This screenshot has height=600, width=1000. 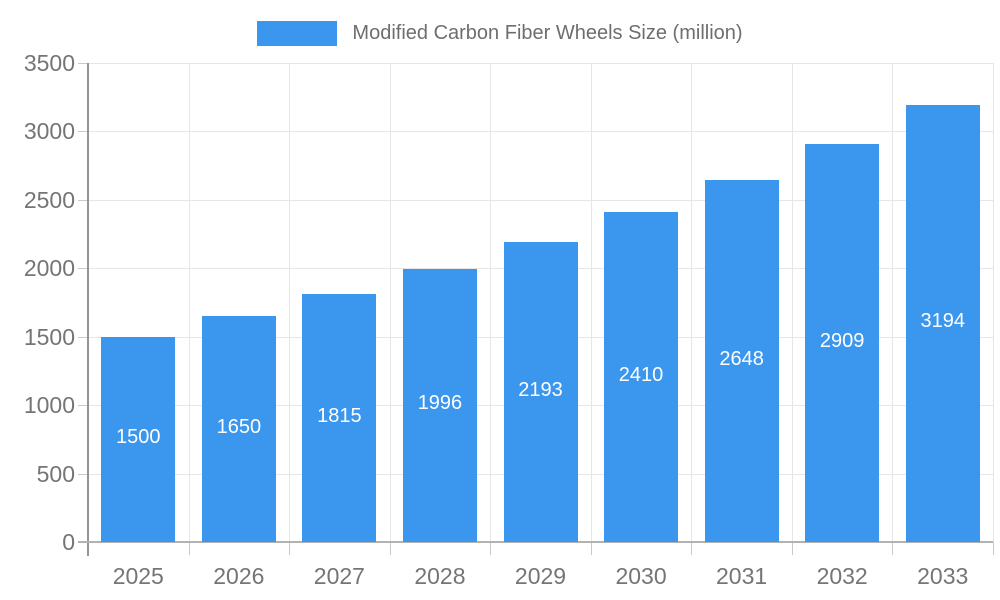 I want to click on x-axis-tick-label: 2030, so click(x=641, y=576).